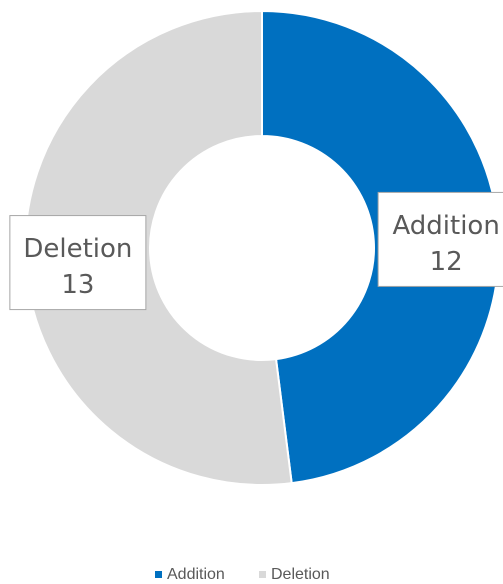 The image size is (503, 584). I want to click on data-label-name: Deletion, so click(77, 249).